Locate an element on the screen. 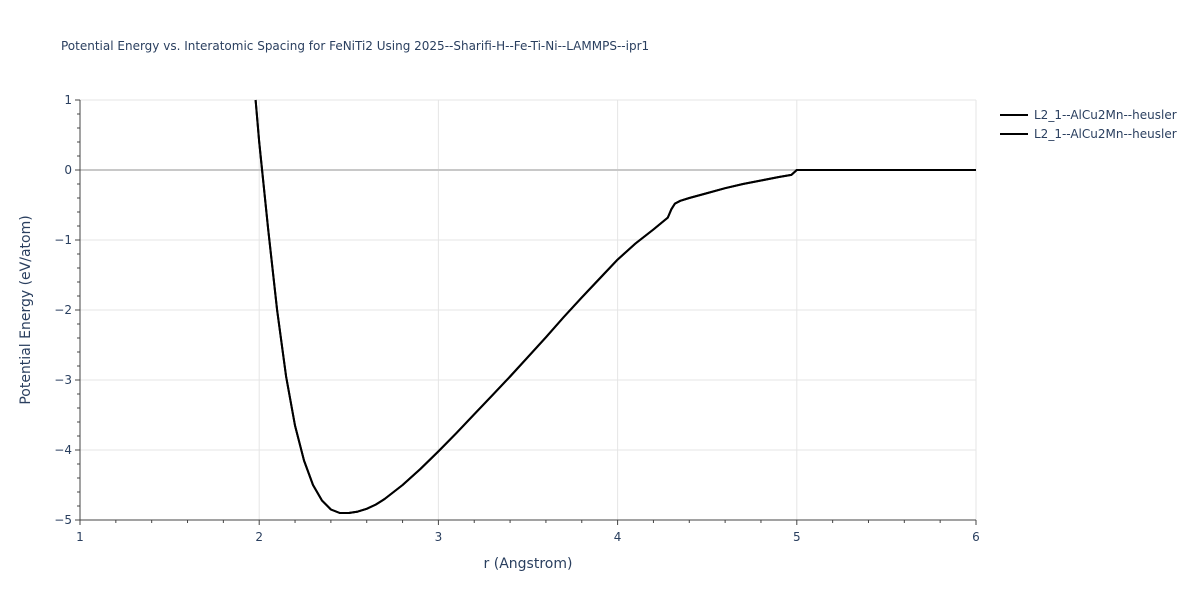 Image resolution: width=1200 pixels, height=600 pixels. x-tick-label: 2 is located at coordinates (259, 537).